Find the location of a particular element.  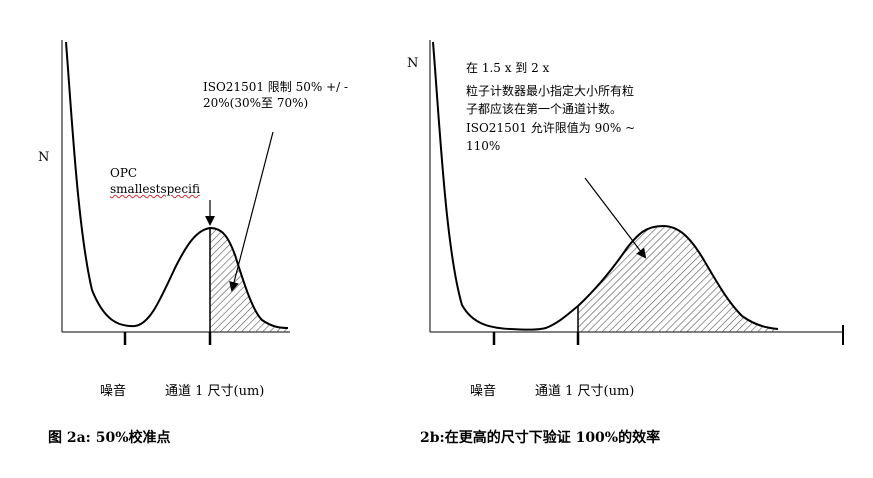

right-note-line2: 粒子计数器最小指定大小所有粒 is located at coordinates (550, 91).